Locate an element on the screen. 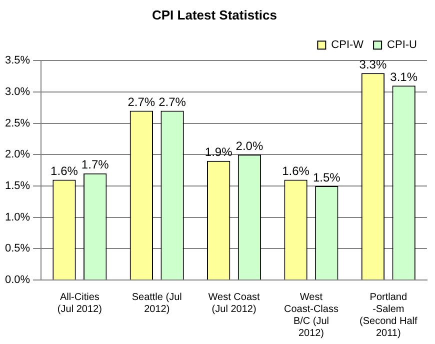  y-tick-label: 3.0% is located at coordinates (17, 92).